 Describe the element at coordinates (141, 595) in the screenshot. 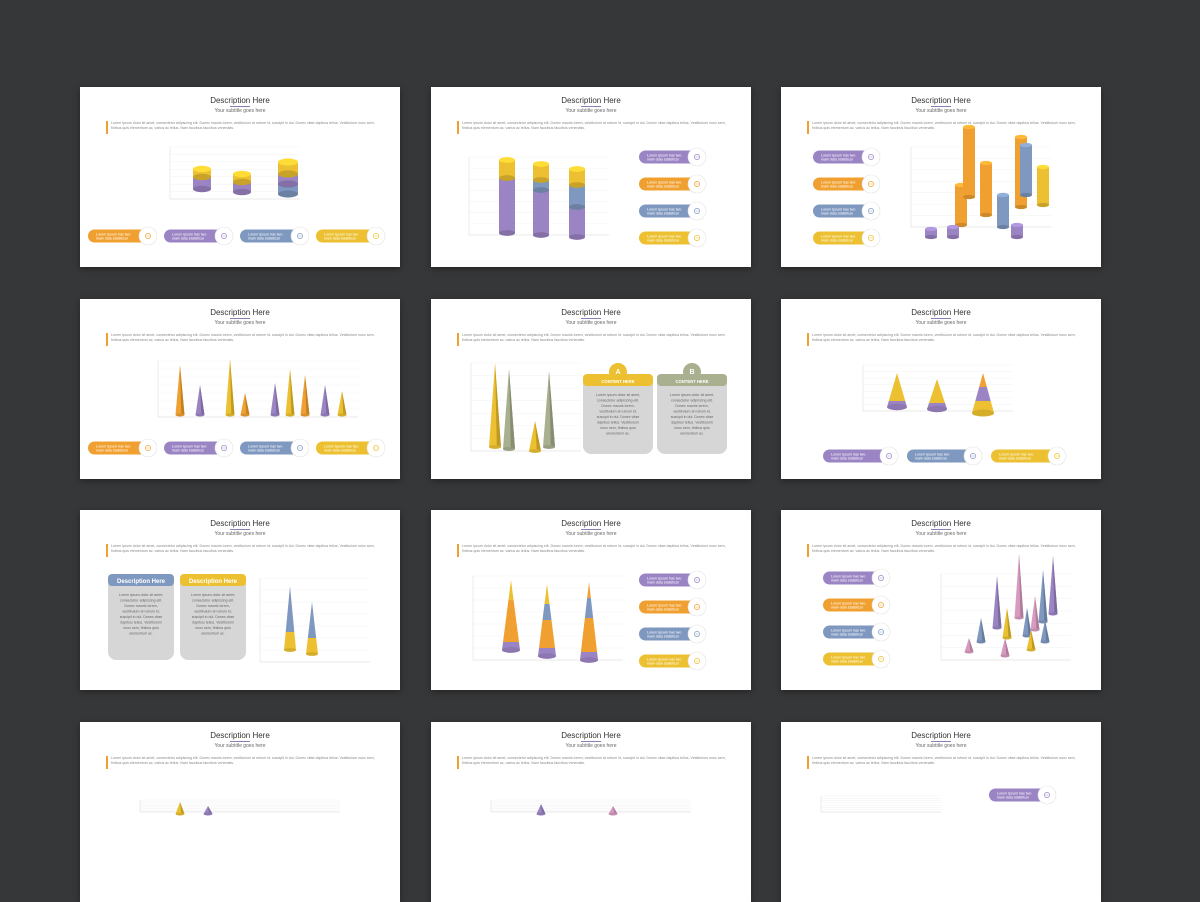

I see `card-body-text: Lorem ipsum dolor sit amet,` at that location.